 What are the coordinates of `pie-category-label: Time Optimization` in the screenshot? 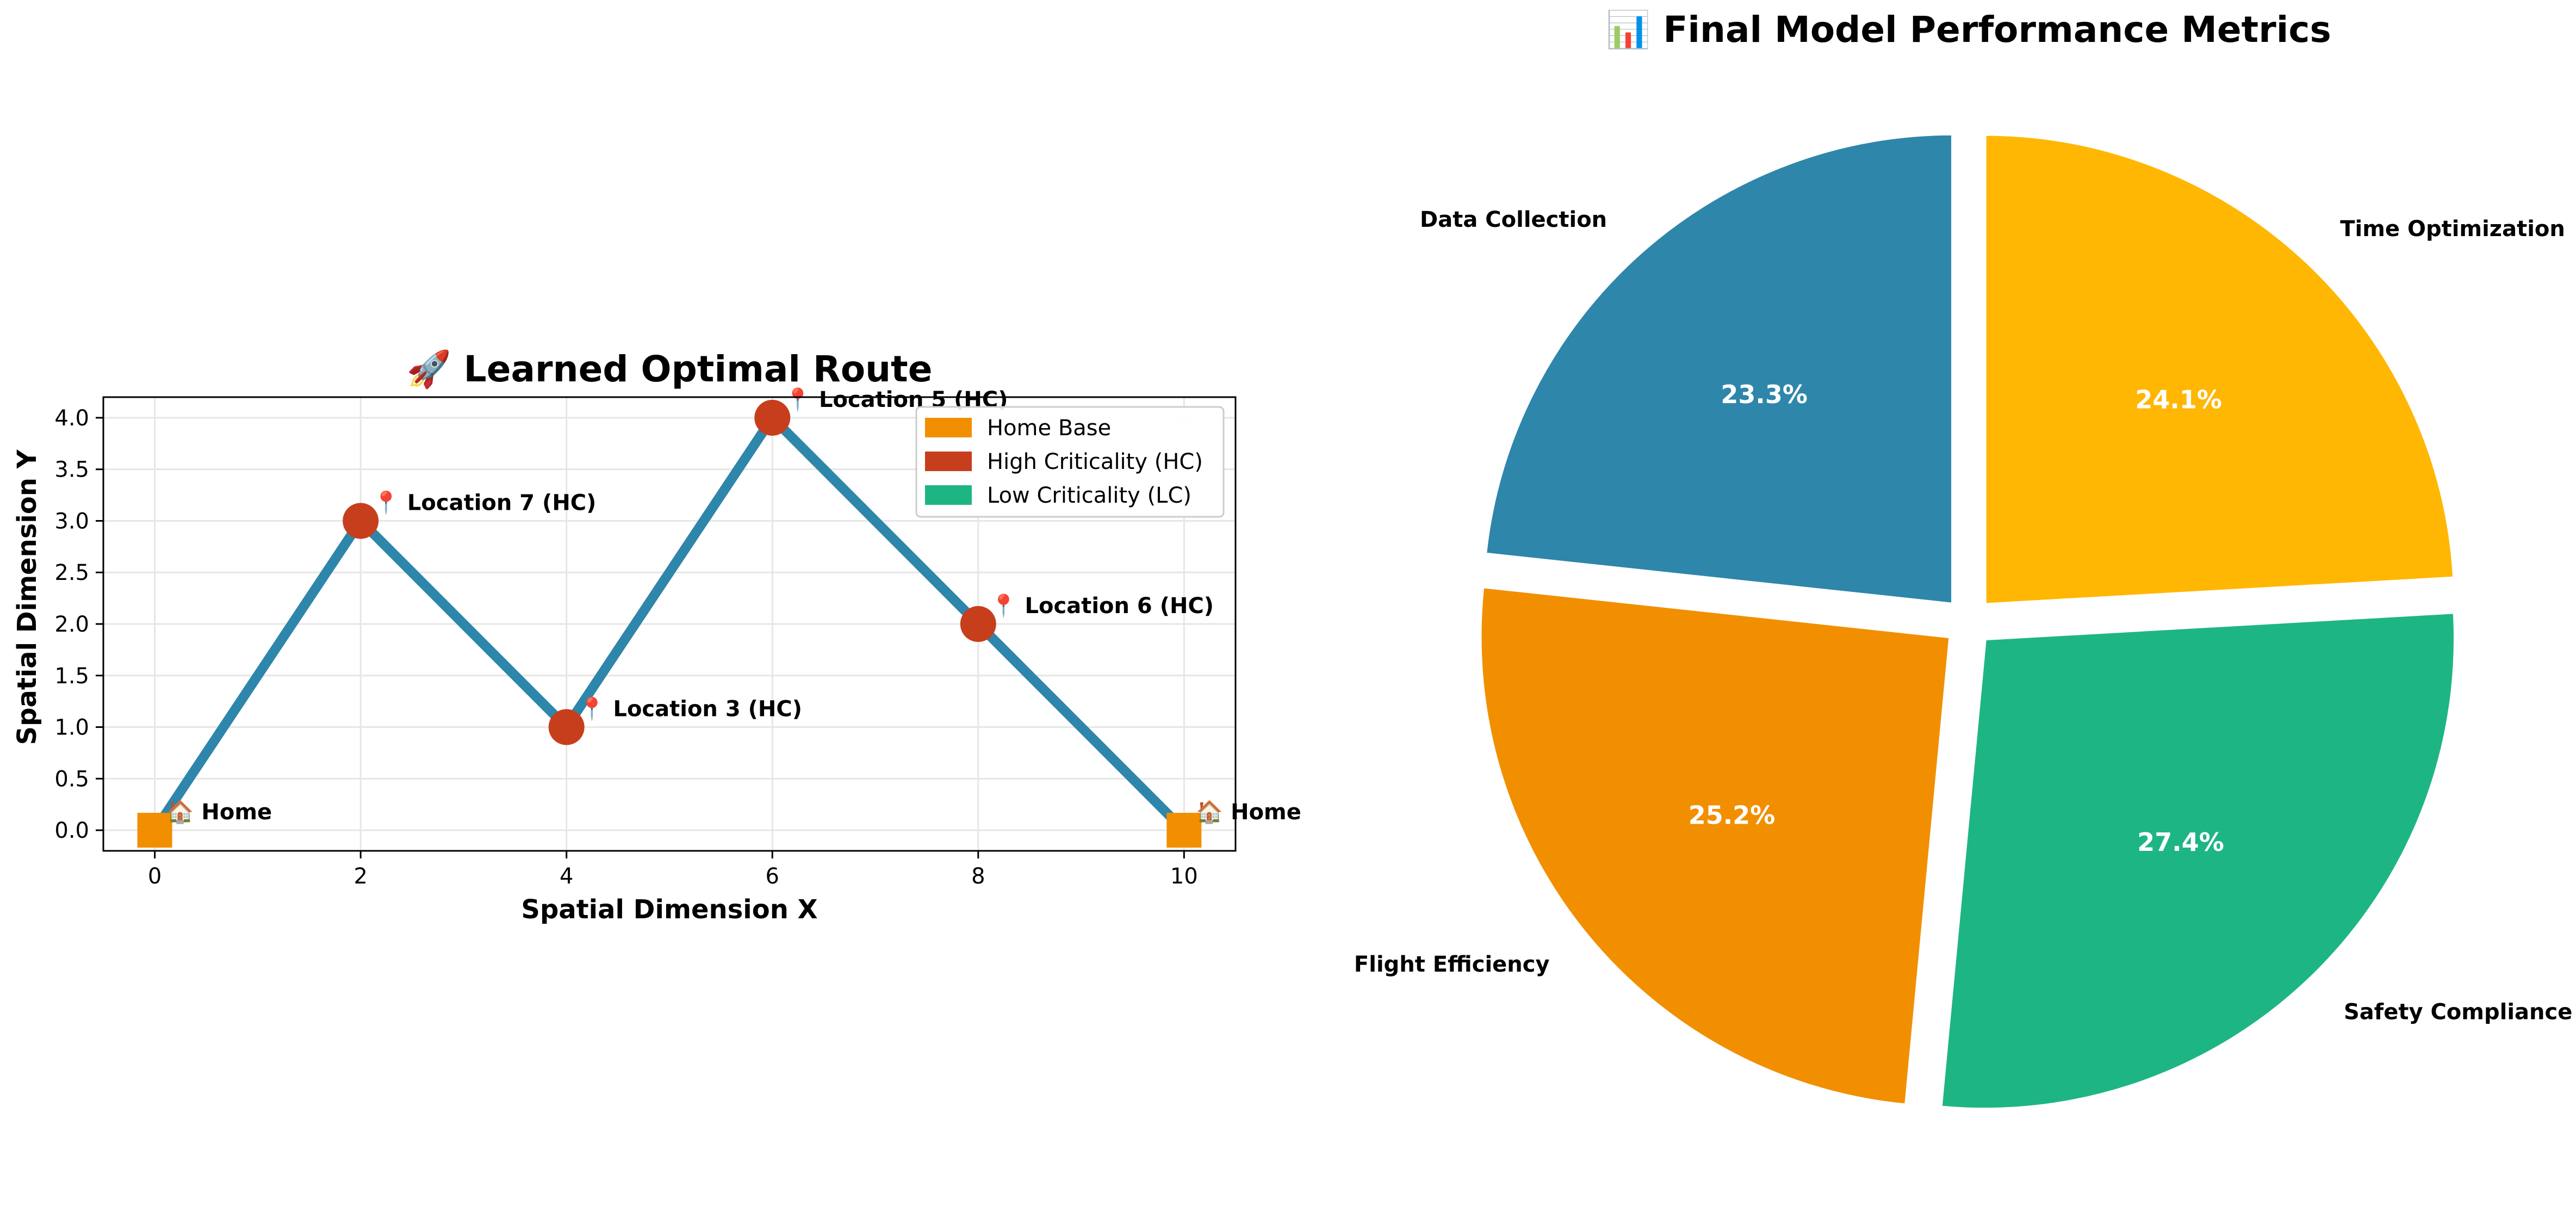 It's located at (2453, 229).